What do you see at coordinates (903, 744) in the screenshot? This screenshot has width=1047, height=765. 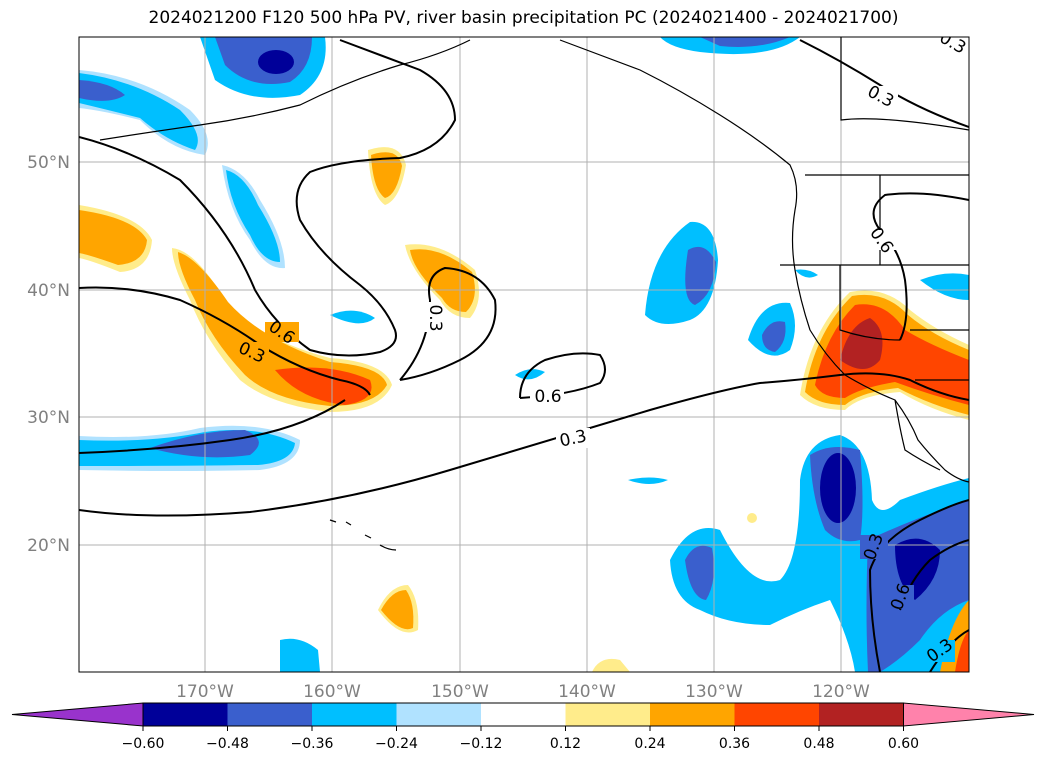 I see `colorbar-tick-label: 0.60` at bounding box center [903, 744].